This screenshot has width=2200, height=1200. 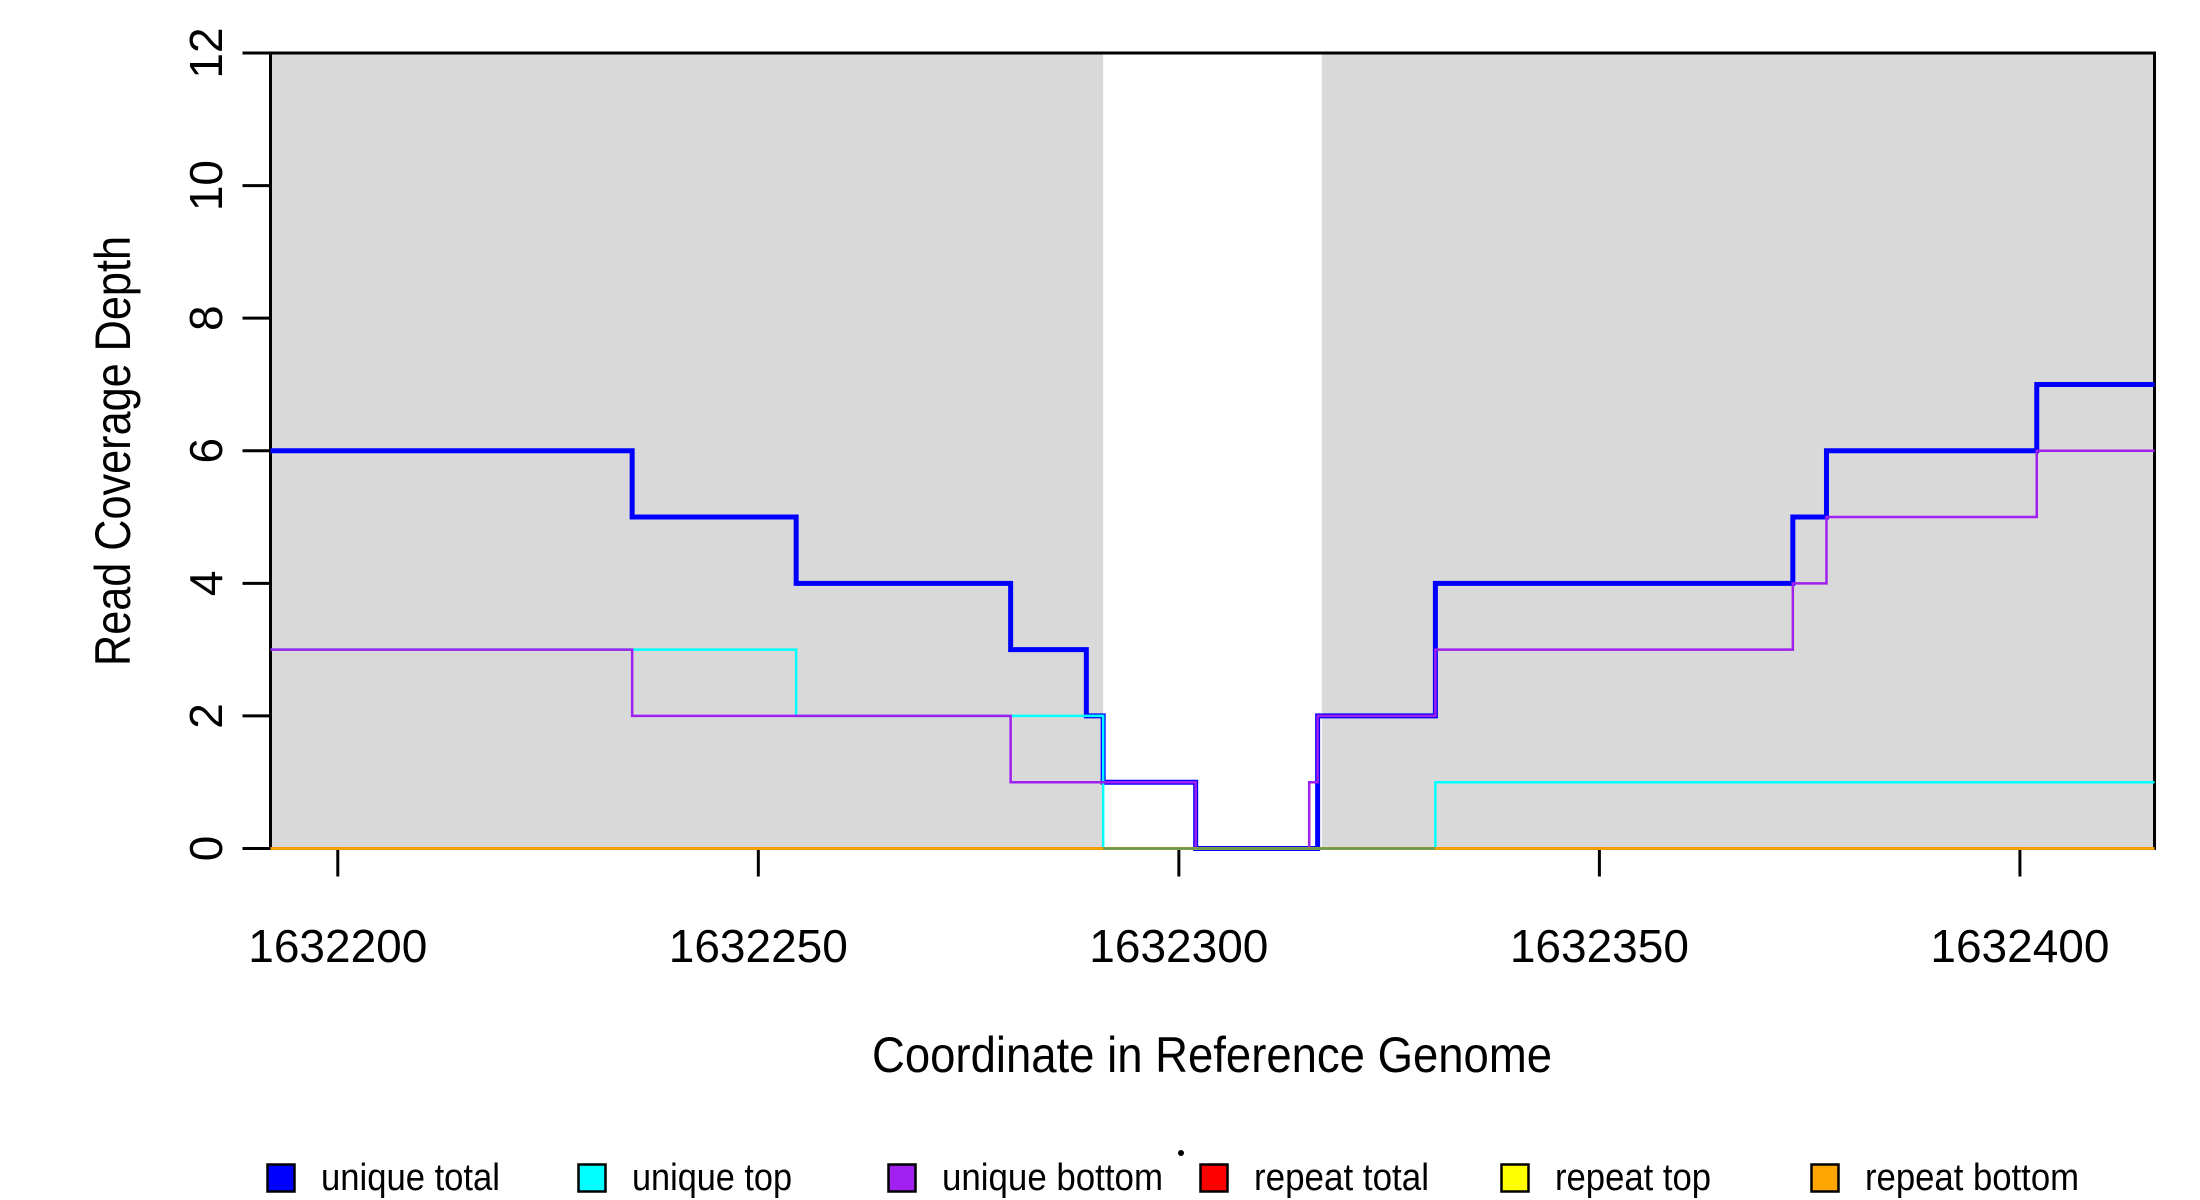 What do you see at coordinates (206, 716) in the screenshot?
I see `y-axis-tick-label: 2` at bounding box center [206, 716].